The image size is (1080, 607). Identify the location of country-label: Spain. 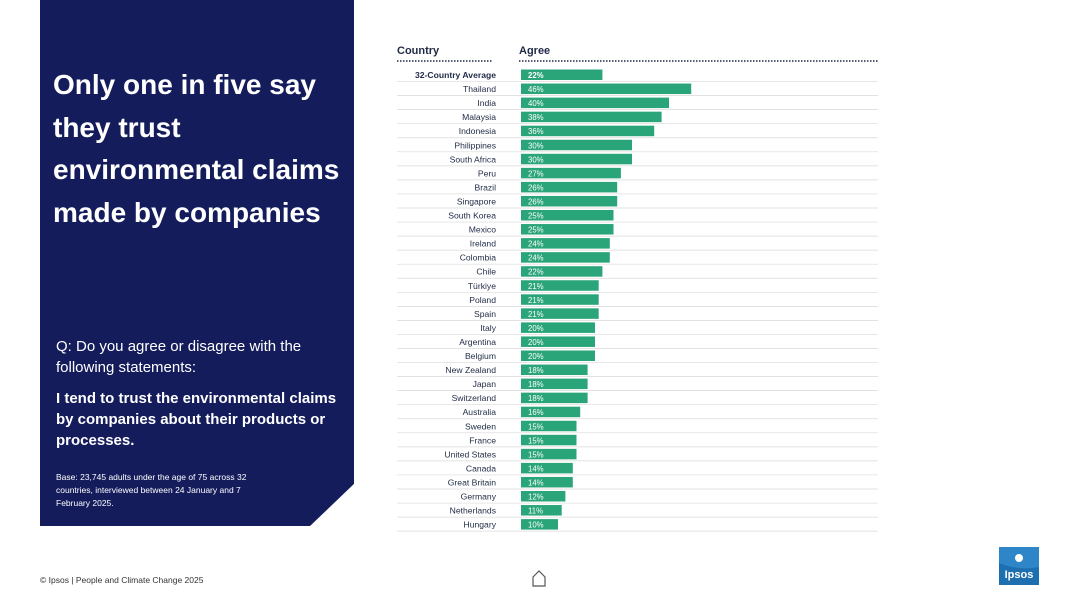
(485, 314).